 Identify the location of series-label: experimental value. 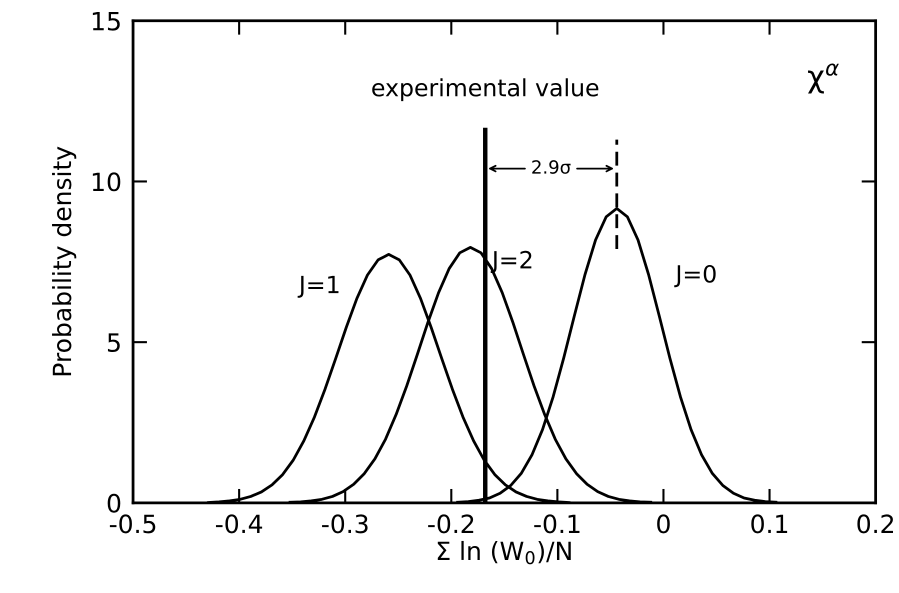
(485, 90).